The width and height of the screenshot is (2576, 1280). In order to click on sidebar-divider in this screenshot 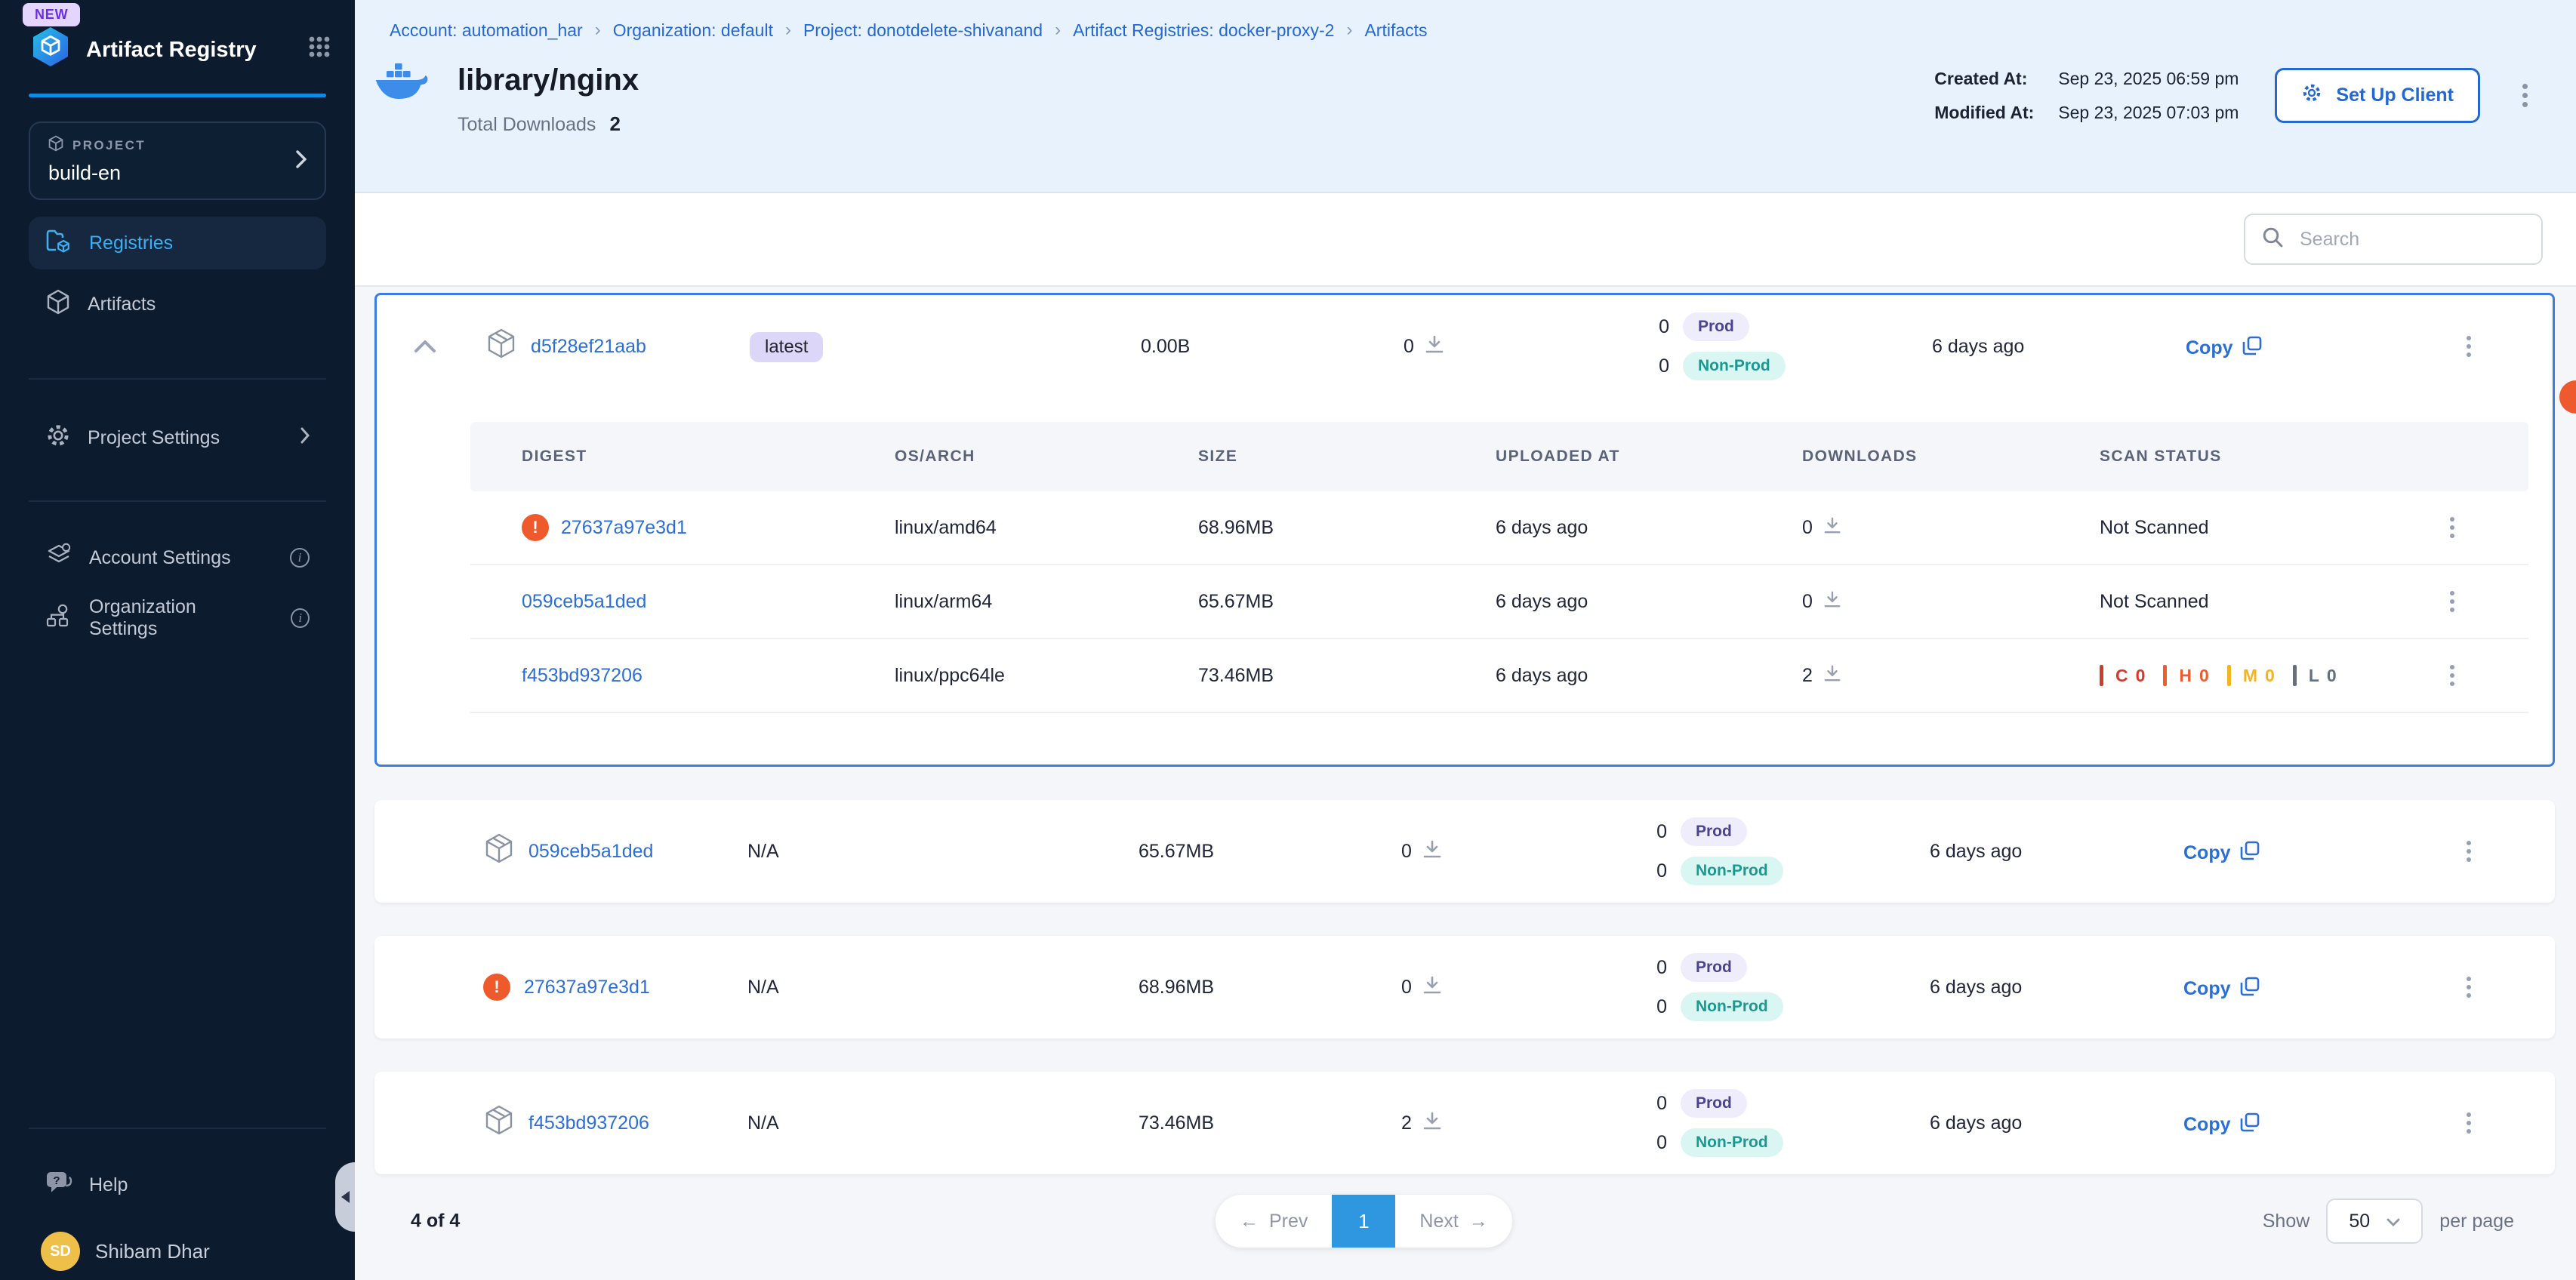, I will do `click(177, 379)`.